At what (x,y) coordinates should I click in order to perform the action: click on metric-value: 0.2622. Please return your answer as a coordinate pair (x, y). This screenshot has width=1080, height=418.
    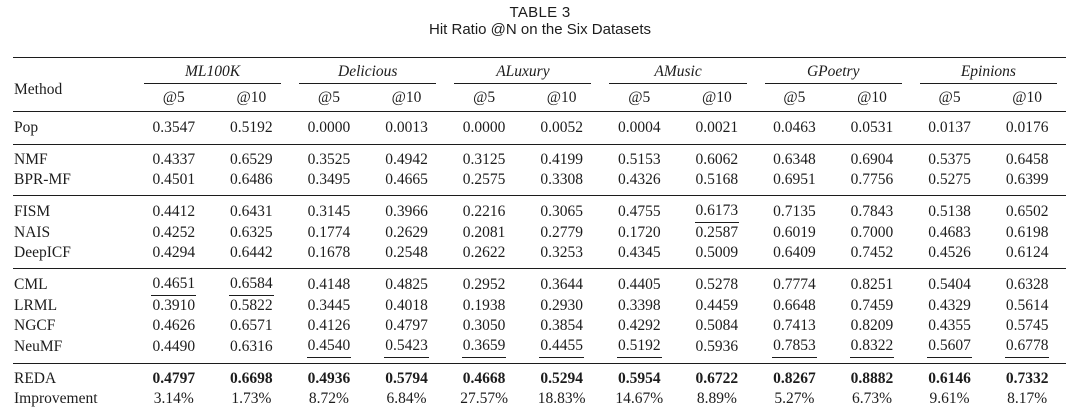
    Looking at the image, I should click on (484, 252).